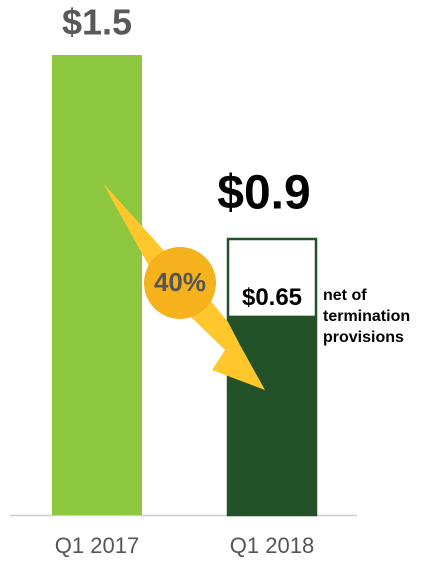 Image resolution: width=427 pixels, height=562 pixels. I want to click on change-badge, so click(180, 283).